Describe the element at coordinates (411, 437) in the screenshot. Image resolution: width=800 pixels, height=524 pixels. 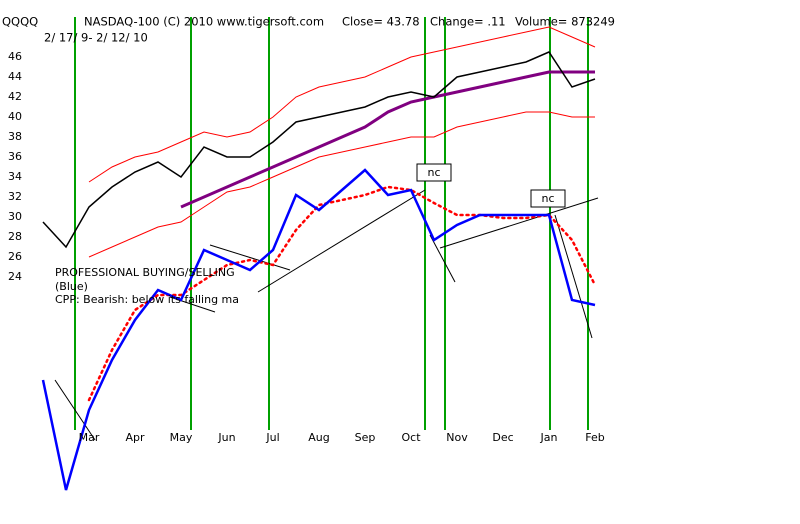
I see `x-tick-label: Oct` at that location.